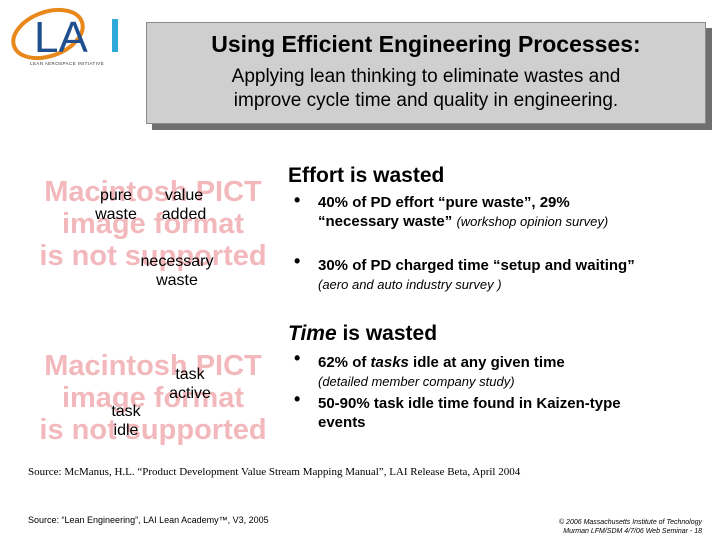 Image resolution: width=720 pixels, height=540 pixels. I want to click on logo-i, so click(115, 35).